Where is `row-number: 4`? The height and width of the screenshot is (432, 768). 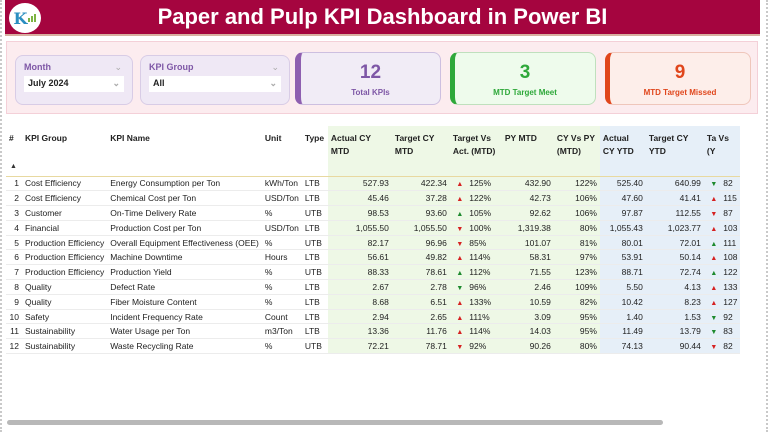 row-number: 4 is located at coordinates (16, 227).